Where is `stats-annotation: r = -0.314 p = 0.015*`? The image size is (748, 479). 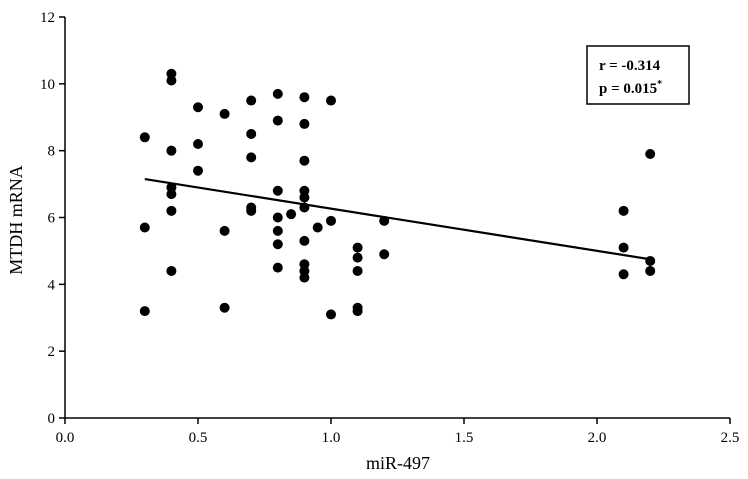
stats-annotation: r = -0.314 p = 0.015* is located at coordinates (638, 75).